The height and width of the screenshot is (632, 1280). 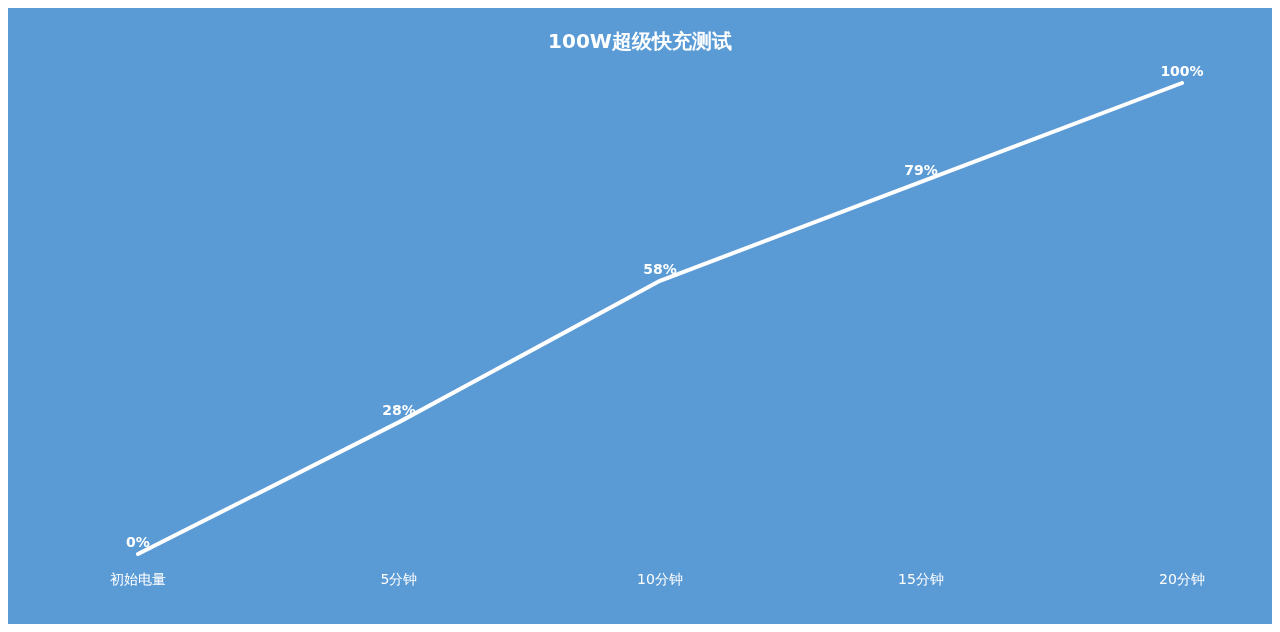 I want to click on data-label: 0%, so click(x=138, y=542).